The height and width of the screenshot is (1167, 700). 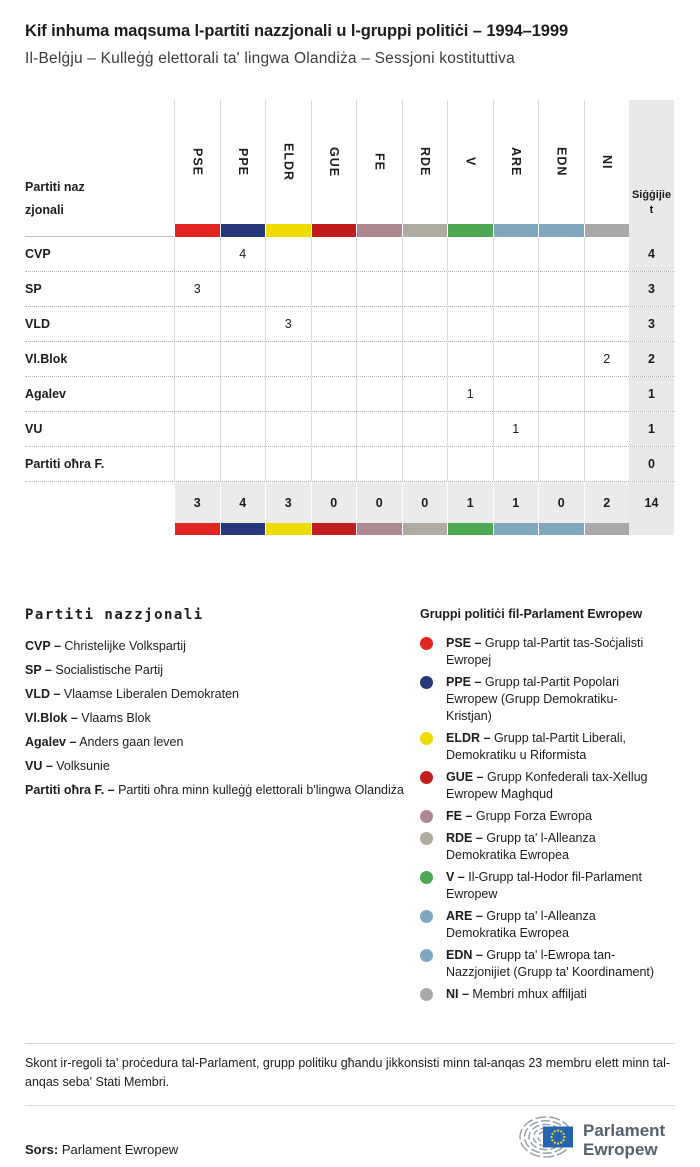 I want to click on group-column-header: ELDR, so click(x=288, y=162).